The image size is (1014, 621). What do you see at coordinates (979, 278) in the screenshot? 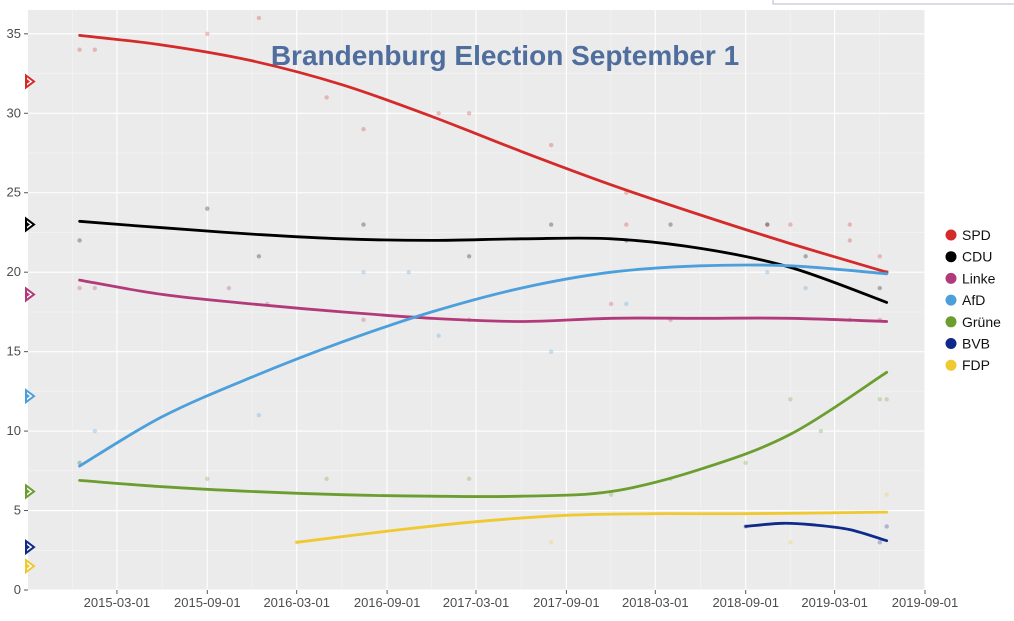
I see `legend-label-linke: Linke` at bounding box center [979, 278].